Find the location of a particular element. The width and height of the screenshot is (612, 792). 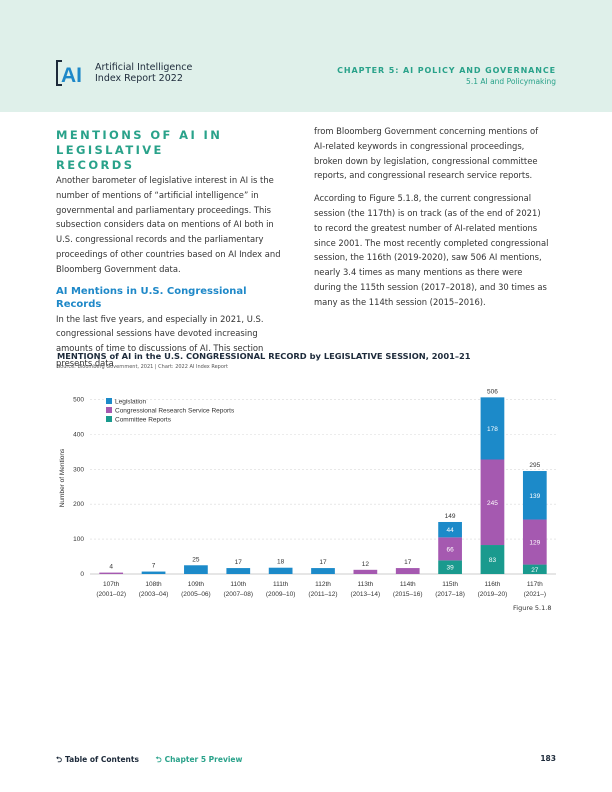

figure-label: Figure 5.1.8 is located at coordinates (532, 608).